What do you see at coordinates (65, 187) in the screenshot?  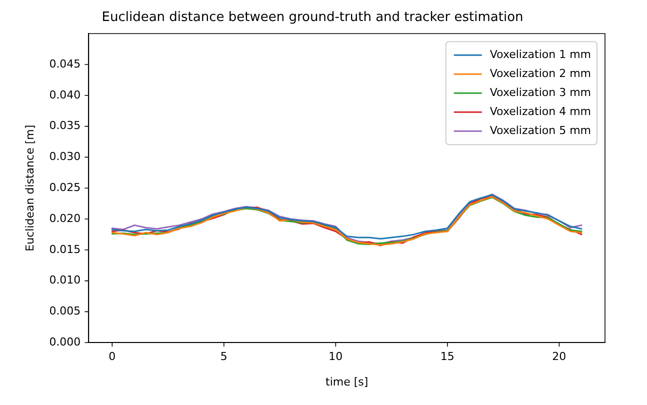 I see `y-tick-label: 0.025` at bounding box center [65, 187].